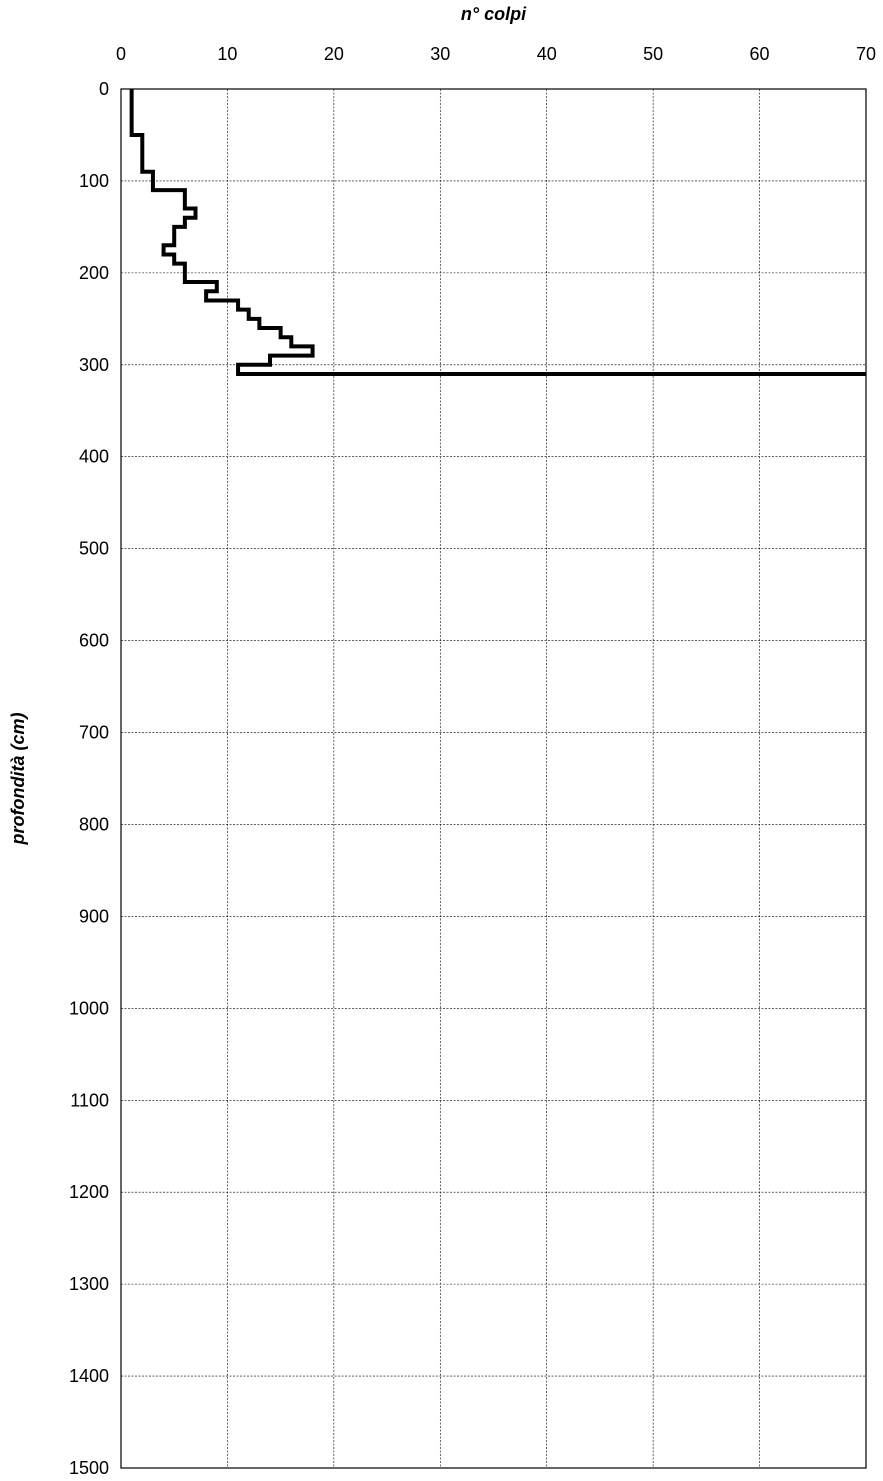 Image resolution: width=883 pixels, height=1481 pixels. What do you see at coordinates (760, 54) in the screenshot?
I see `x-tick-label: 60` at bounding box center [760, 54].